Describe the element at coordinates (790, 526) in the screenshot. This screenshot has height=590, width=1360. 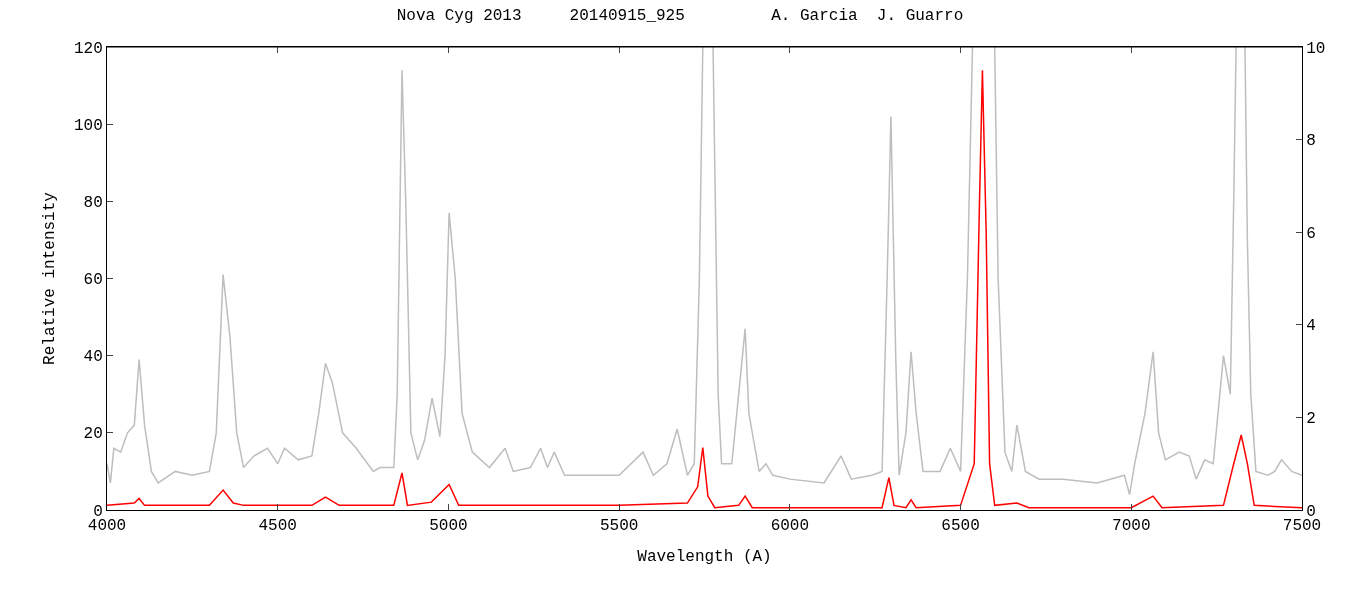
I see `x-tick-label: 6000` at that location.